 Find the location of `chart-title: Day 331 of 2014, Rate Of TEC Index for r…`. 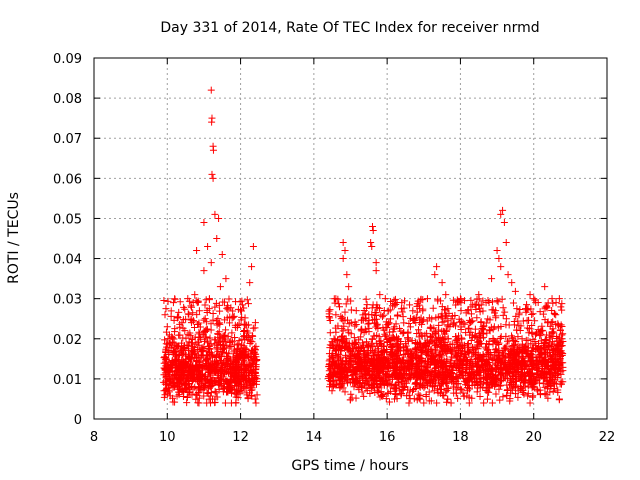

chart-title: Day 331 of 2014, Rate Of TEC Index for r… is located at coordinates (349, 28).